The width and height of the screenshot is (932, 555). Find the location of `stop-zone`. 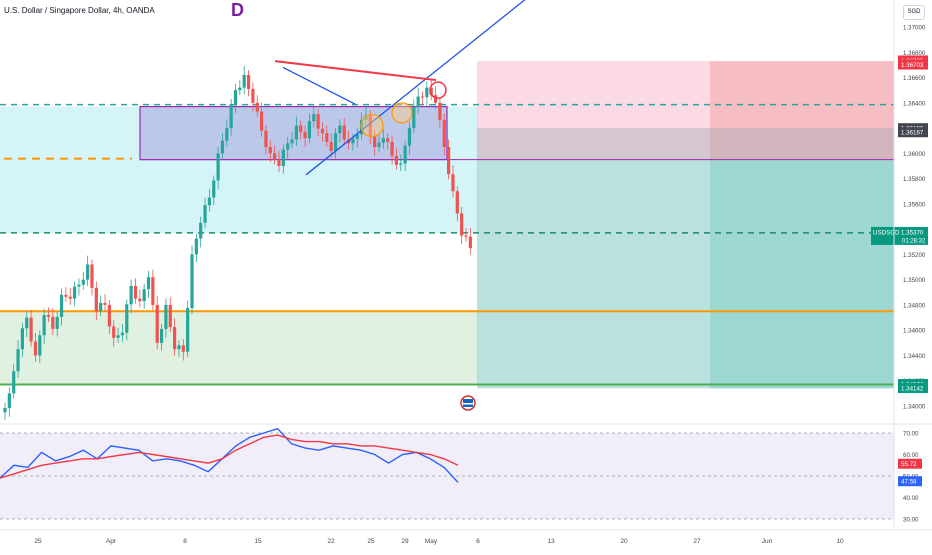

stop-zone is located at coordinates (685, 110).